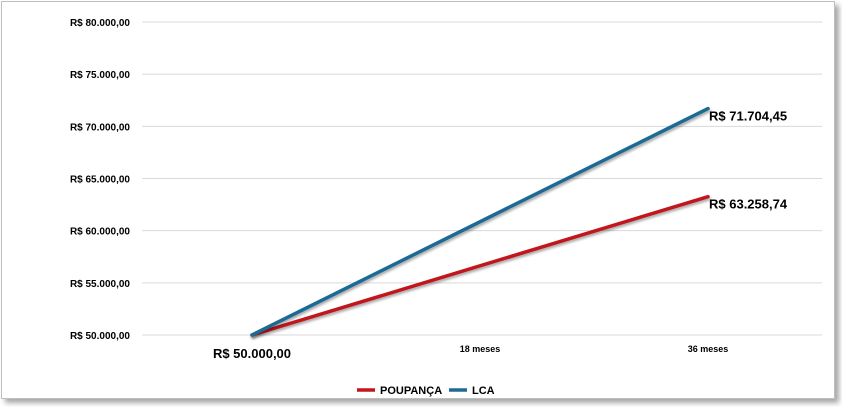 Image resolution: width=842 pixels, height=407 pixels. What do you see at coordinates (100, 284) in the screenshot?
I see `y-tick-label: R$ 55.000,00` at bounding box center [100, 284].